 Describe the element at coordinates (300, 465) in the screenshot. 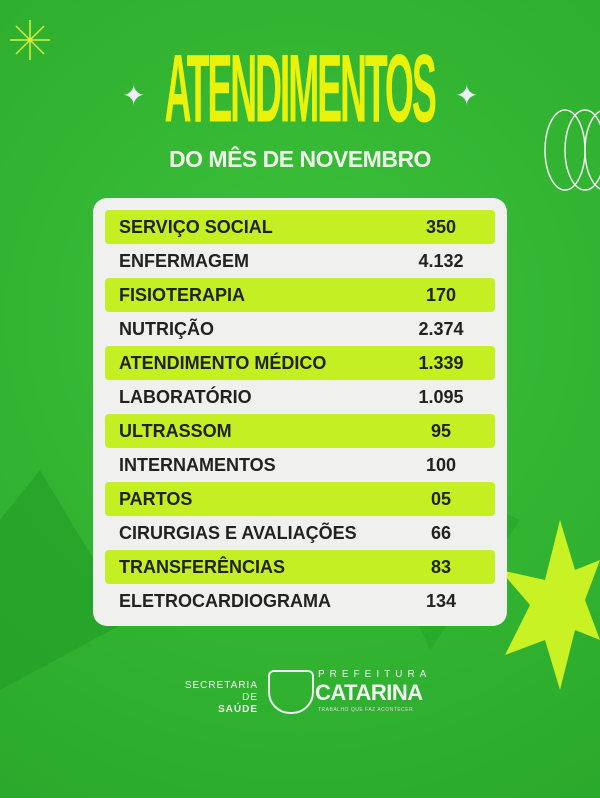

I see `table-row: INTERNAMENTOS 100` at that location.